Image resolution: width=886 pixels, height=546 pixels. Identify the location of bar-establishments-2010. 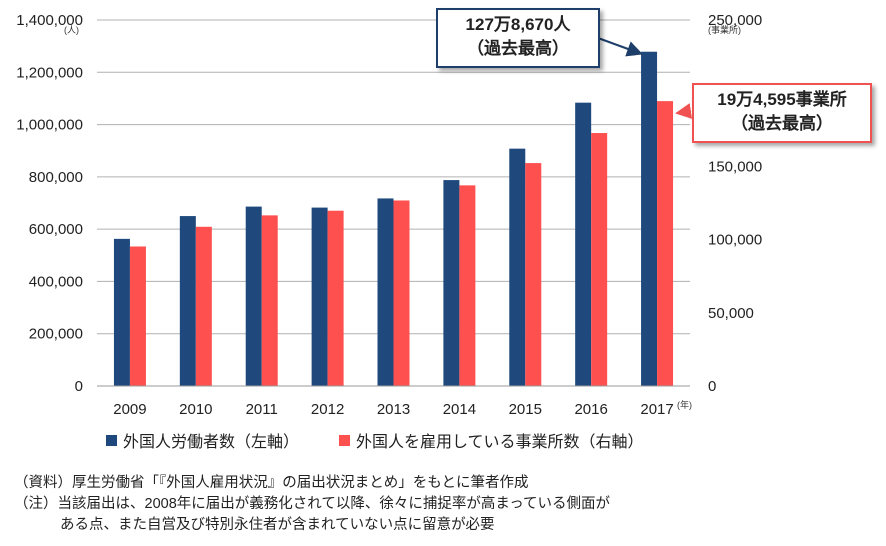
(203, 306).